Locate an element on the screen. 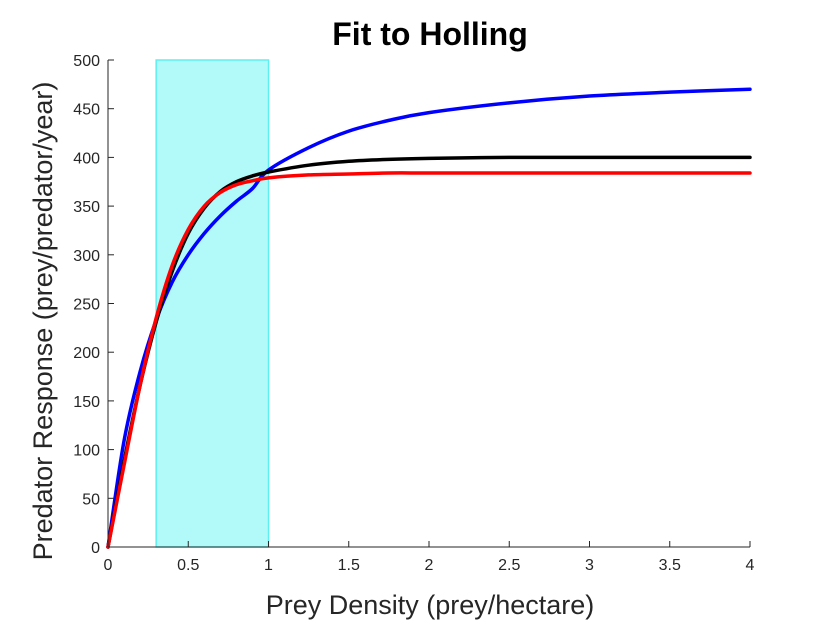  x-tick-label: 3.5 is located at coordinates (670, 565).